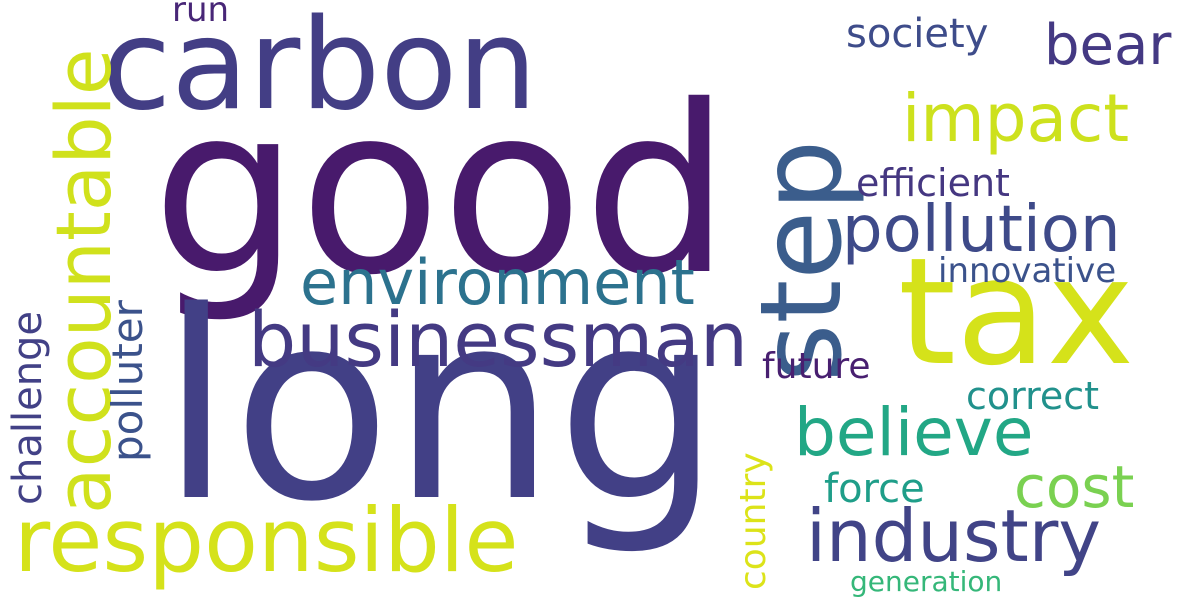  I want to click on word-industry: industry, so click(953, 536).